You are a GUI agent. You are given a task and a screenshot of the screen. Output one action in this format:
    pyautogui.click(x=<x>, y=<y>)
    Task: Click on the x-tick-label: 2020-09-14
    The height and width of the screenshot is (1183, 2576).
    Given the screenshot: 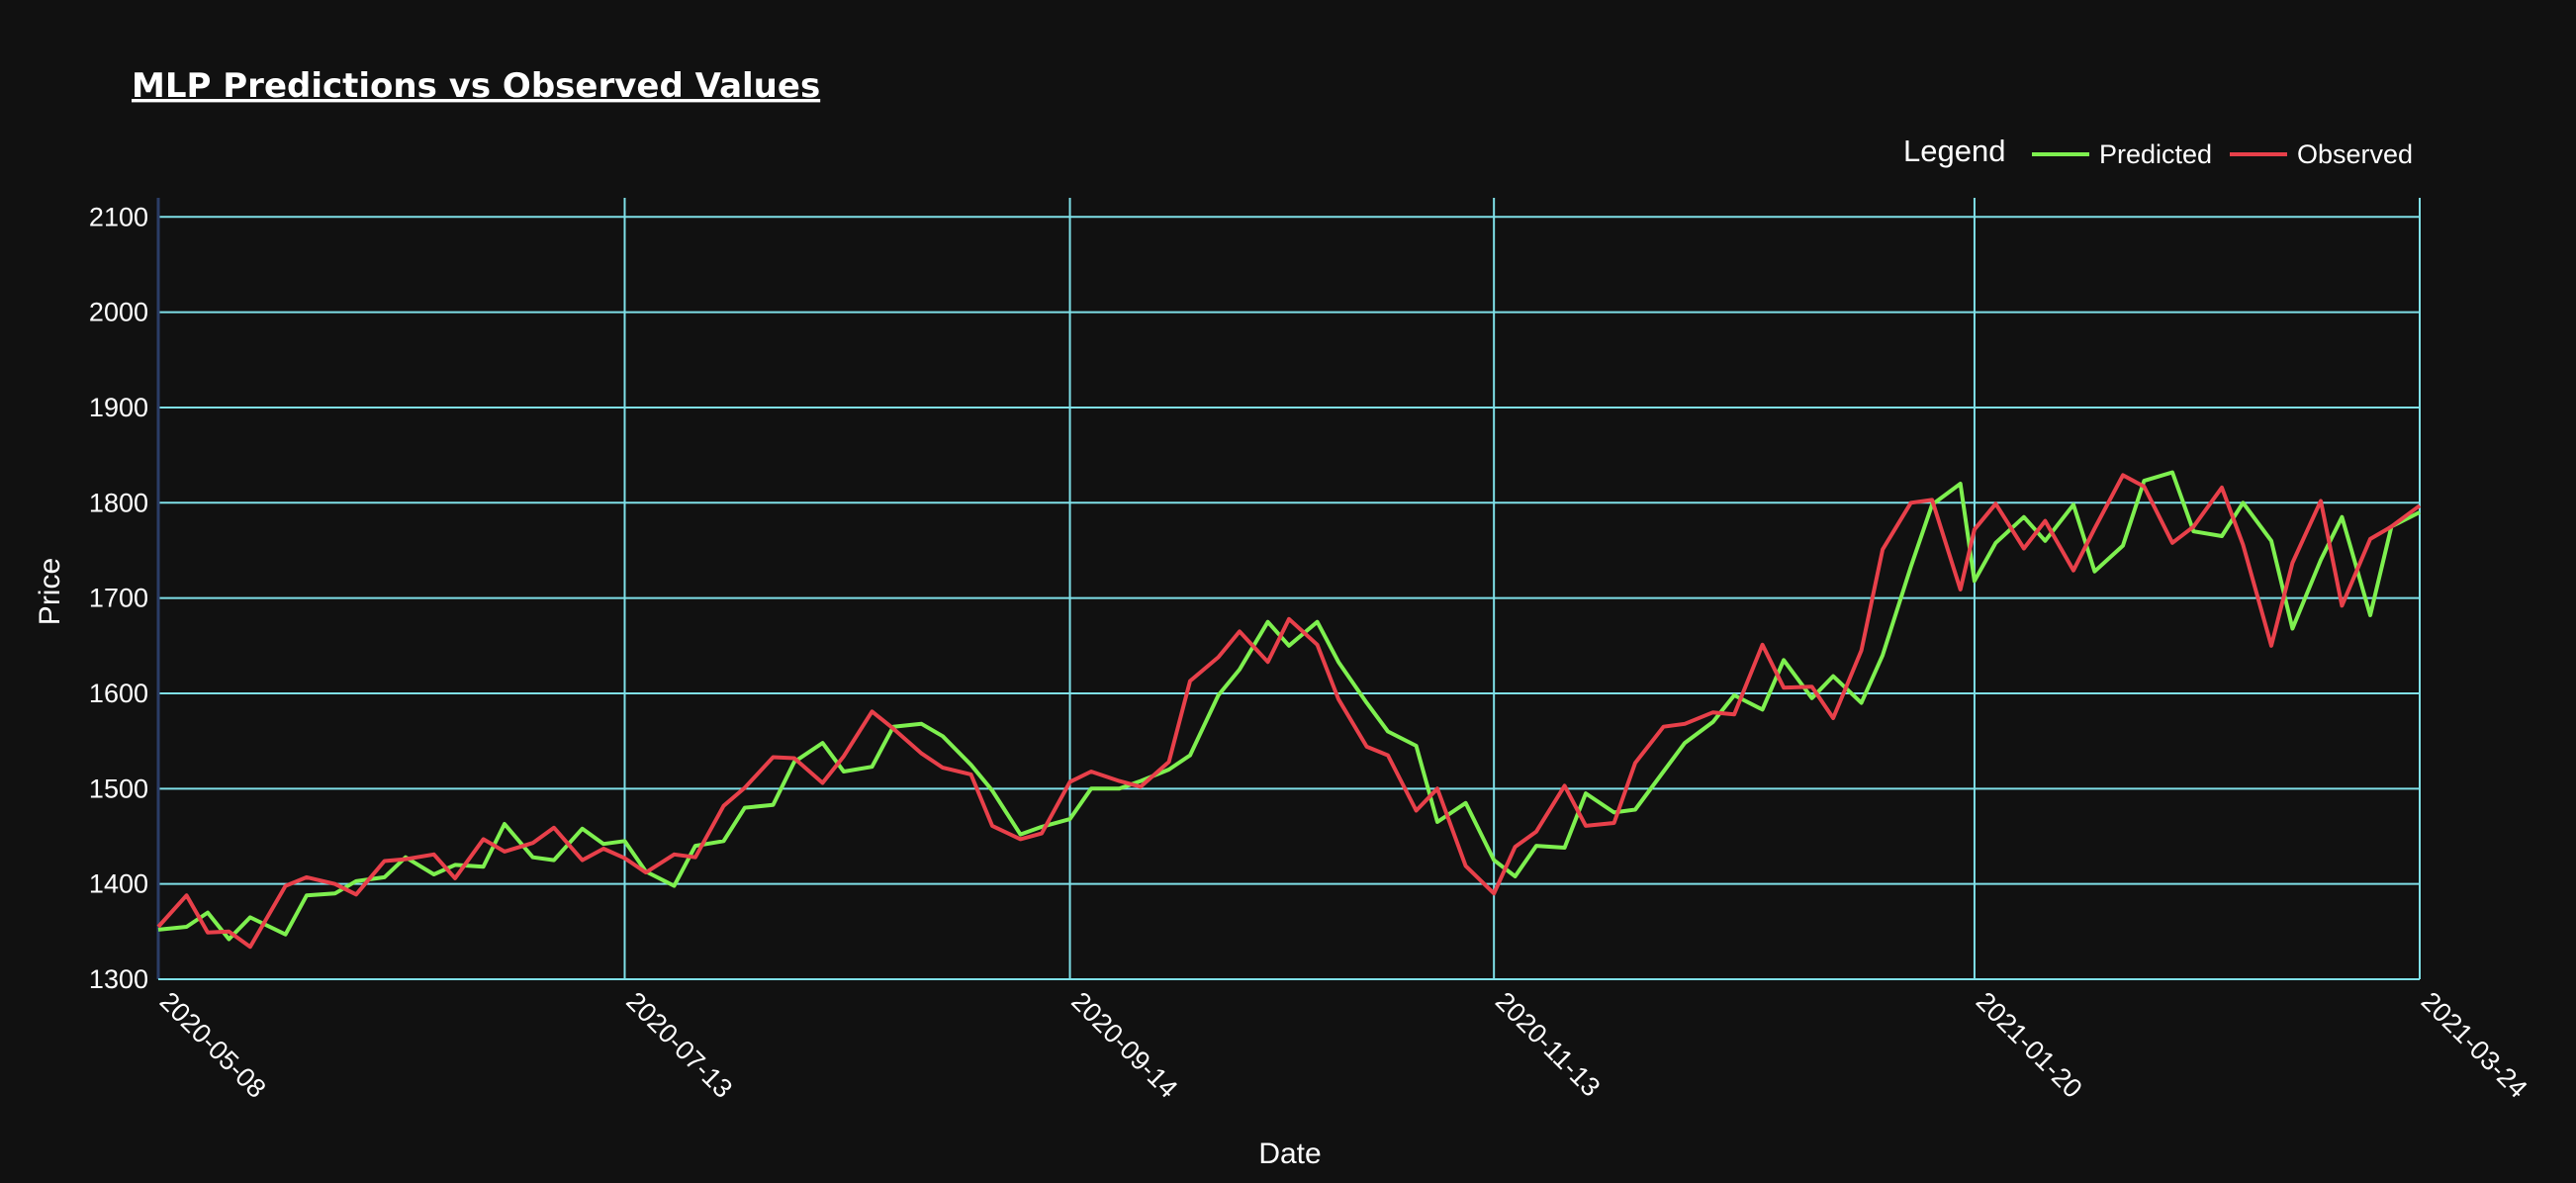 What is the action you would take?
    pyautogui.click(x=1124, y=1045)
    